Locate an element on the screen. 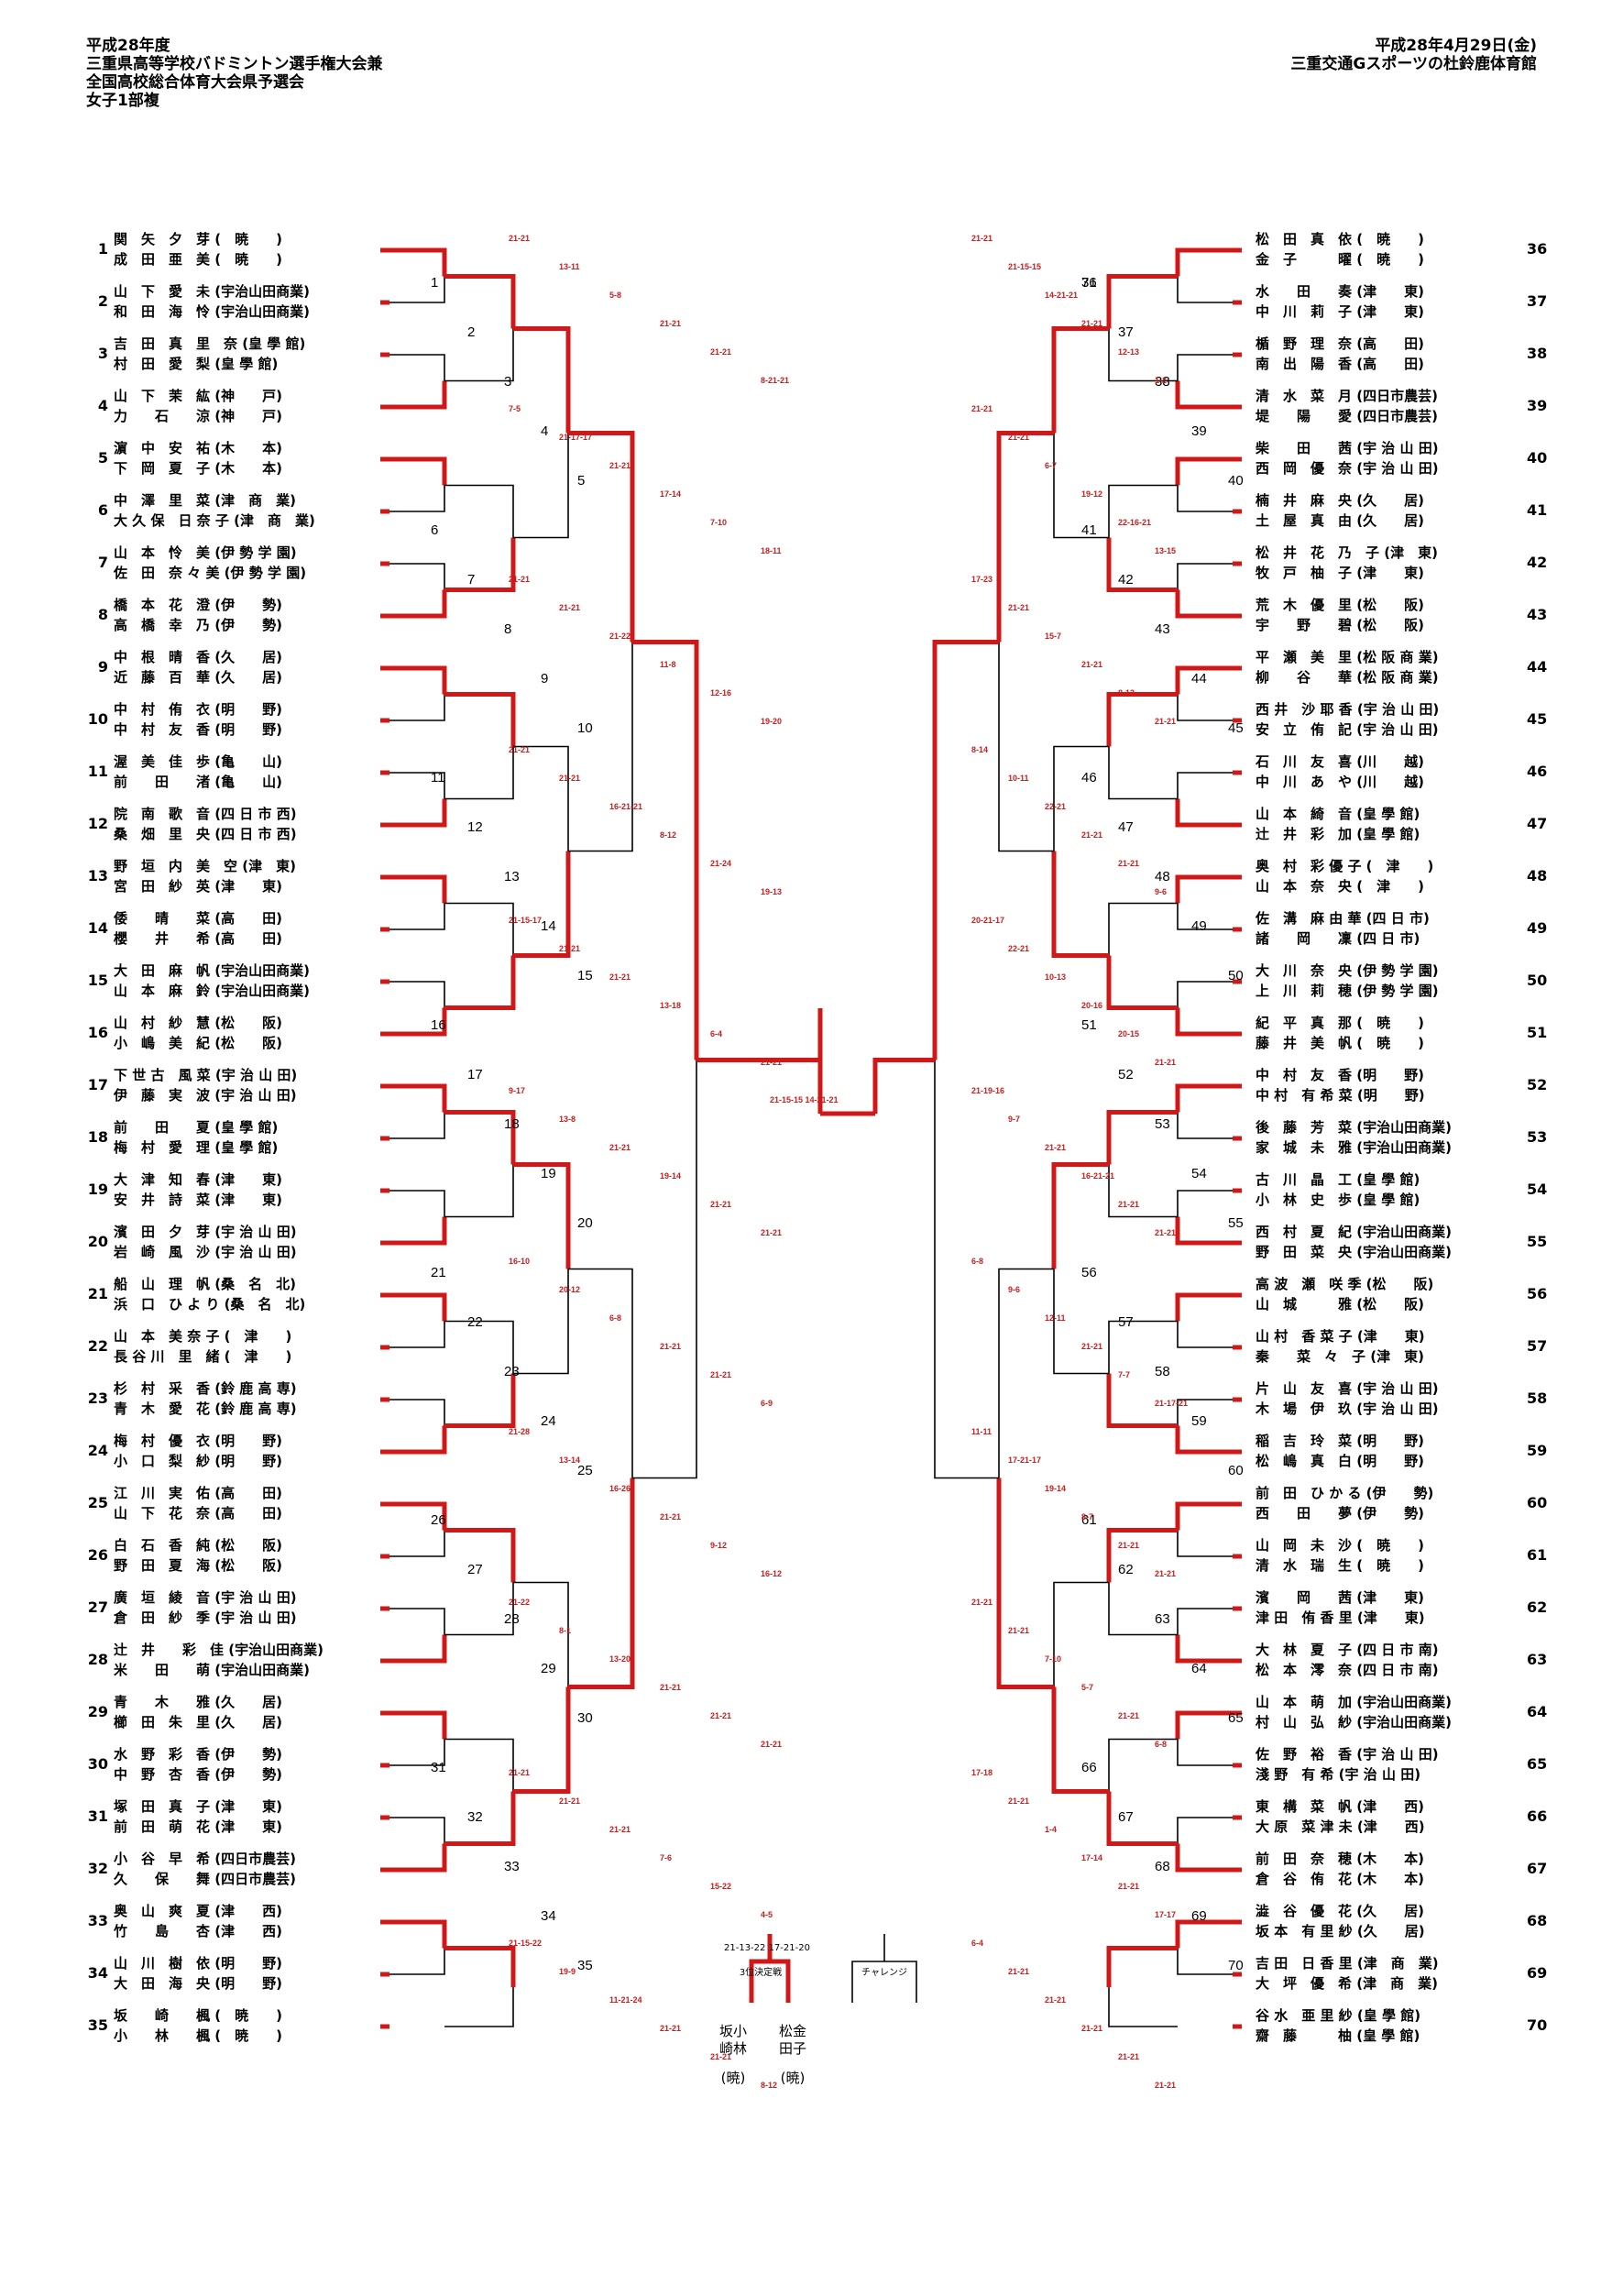  player-2: 土 屋 真 由 (久 居) is located at coordinates (1340, 520).